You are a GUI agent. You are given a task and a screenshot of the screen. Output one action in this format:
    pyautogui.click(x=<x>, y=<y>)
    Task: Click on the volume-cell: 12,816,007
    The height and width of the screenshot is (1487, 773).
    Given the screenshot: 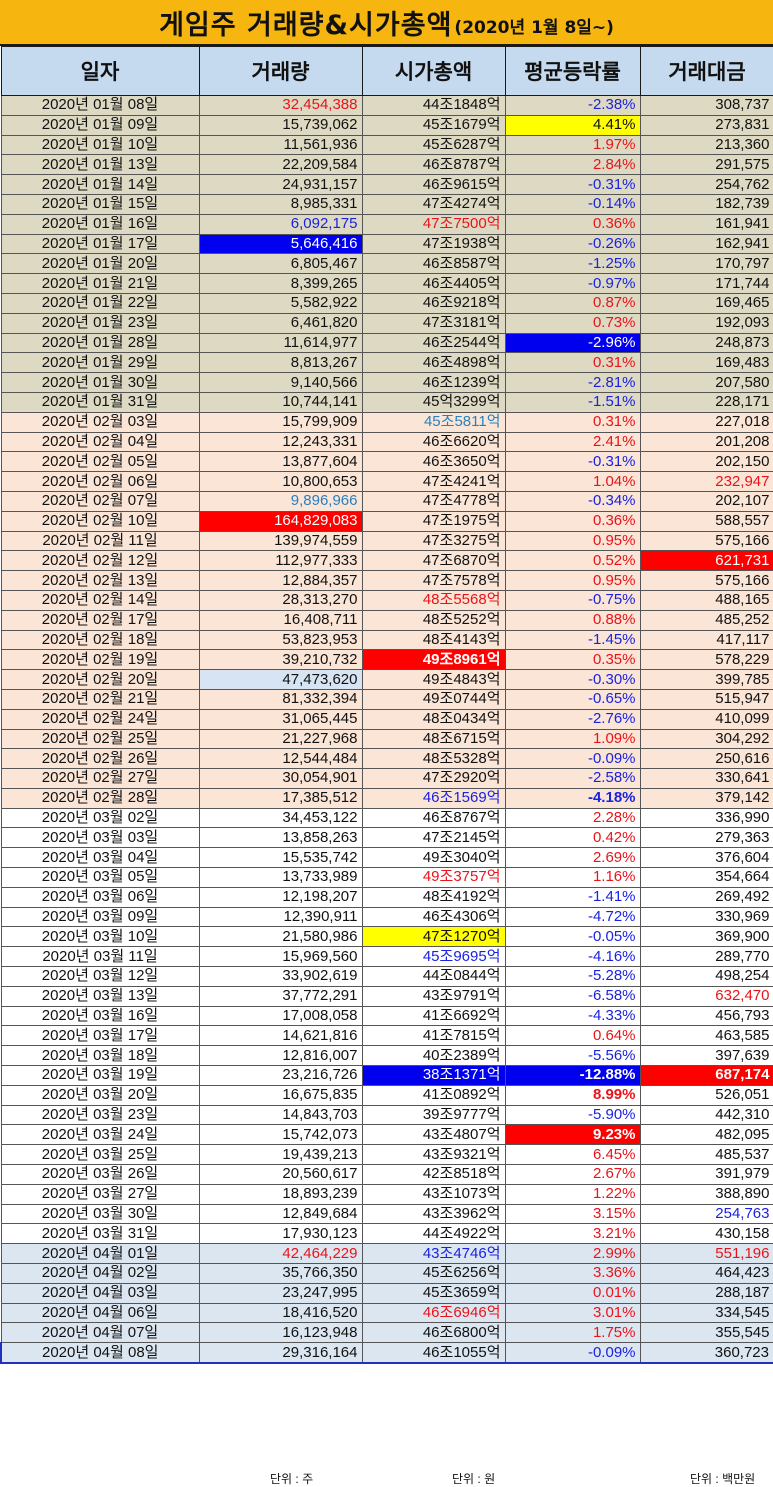 What is the action you would take?
    pyautogui.click(x=281, y=1056)
    